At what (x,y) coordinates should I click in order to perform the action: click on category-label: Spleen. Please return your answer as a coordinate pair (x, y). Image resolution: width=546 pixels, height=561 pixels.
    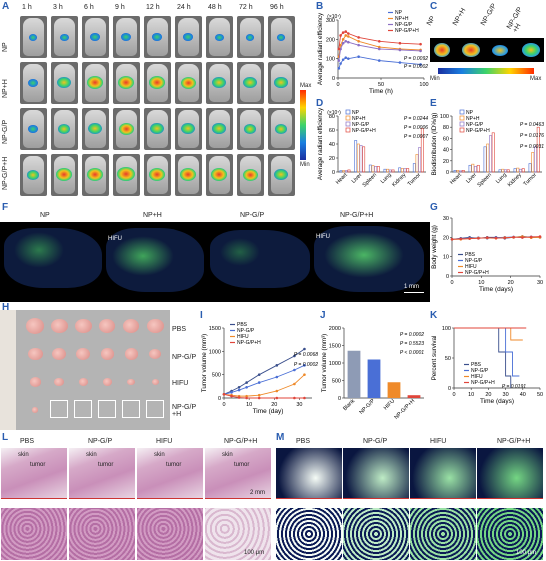
    Looking at the image, I should click on (370, 180).